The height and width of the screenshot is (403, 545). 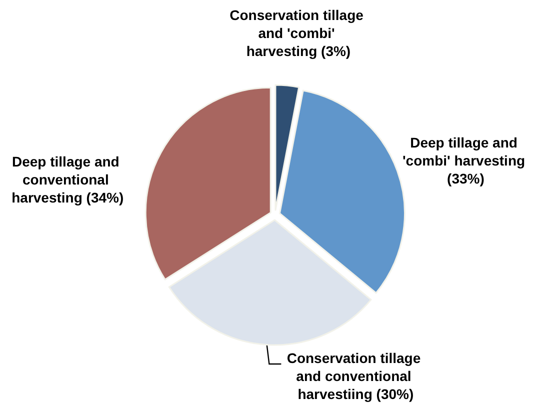 What do you see at coordinates (465, 151) in the screenshot?
I see `slice-label: Deep tillage and 'combi' harvesting` at bounding box center [465, 151].